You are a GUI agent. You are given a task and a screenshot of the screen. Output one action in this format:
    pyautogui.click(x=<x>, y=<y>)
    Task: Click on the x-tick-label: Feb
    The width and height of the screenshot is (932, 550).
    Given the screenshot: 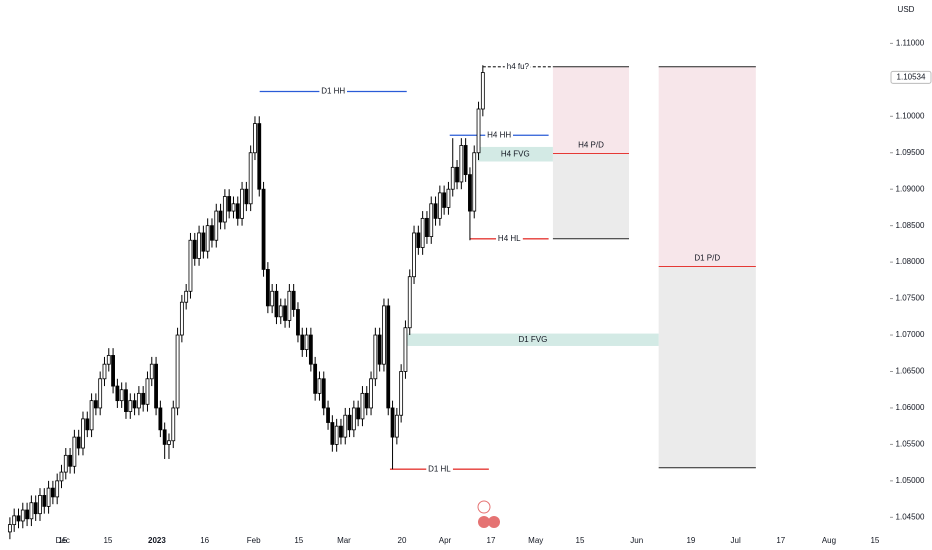 What is the action you would take?
    pyautogui.click(x=254, y=540)
    